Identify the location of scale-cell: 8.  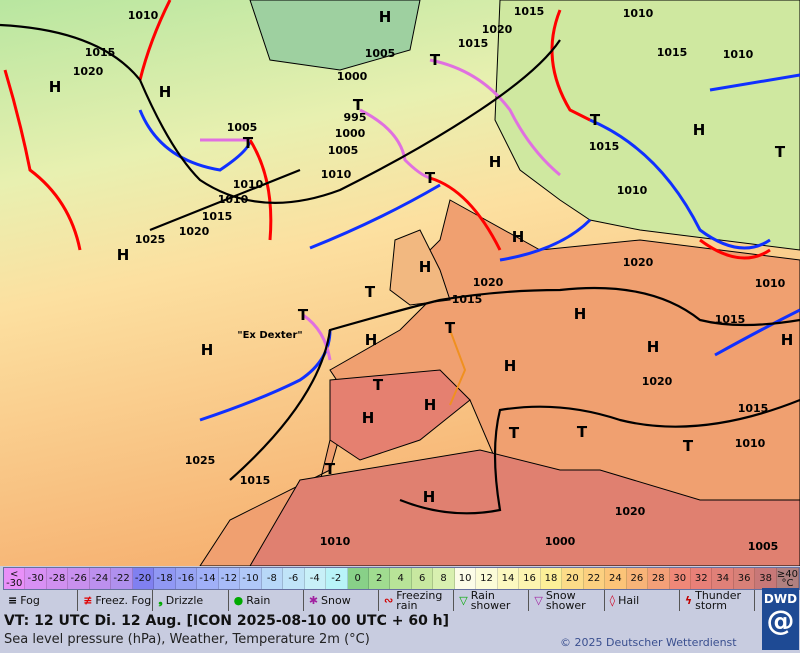
(444, 578).